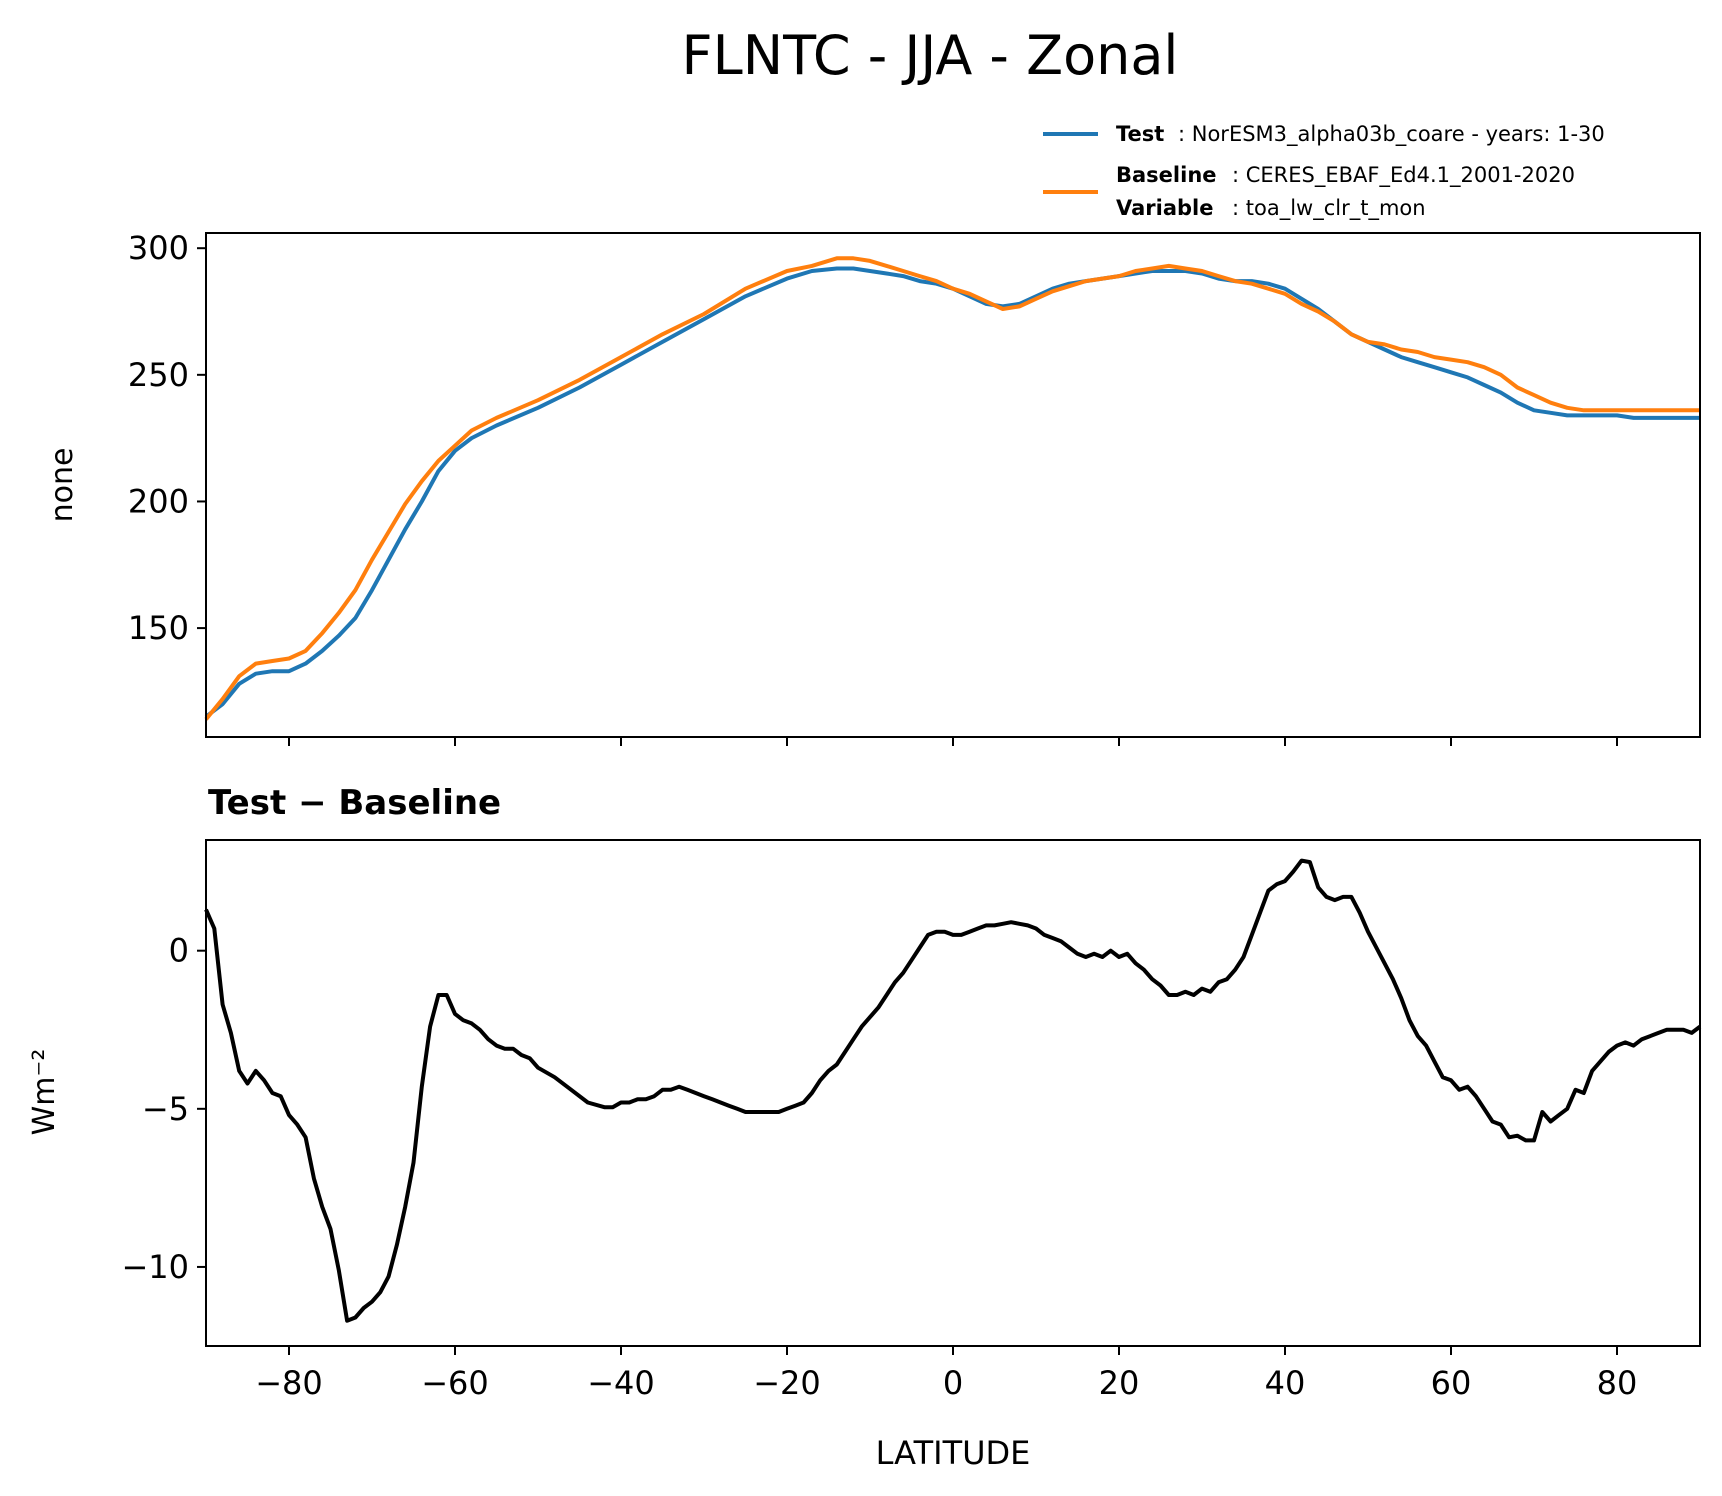 Image resolution: width=1722 pixels, height=1496 pixels. What do you see at coordinates (1285, 1383) in the screenshot?
I see `bottom-x-tick-label: 40` at bounding box center [1285, 1383].